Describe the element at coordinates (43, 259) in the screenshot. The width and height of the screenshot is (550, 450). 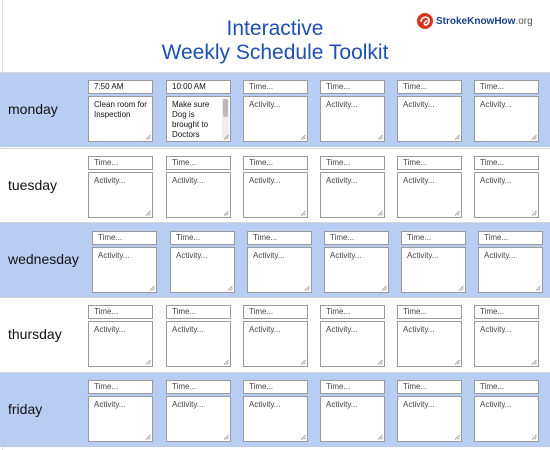
I see `day-label: wednesday` at that location.